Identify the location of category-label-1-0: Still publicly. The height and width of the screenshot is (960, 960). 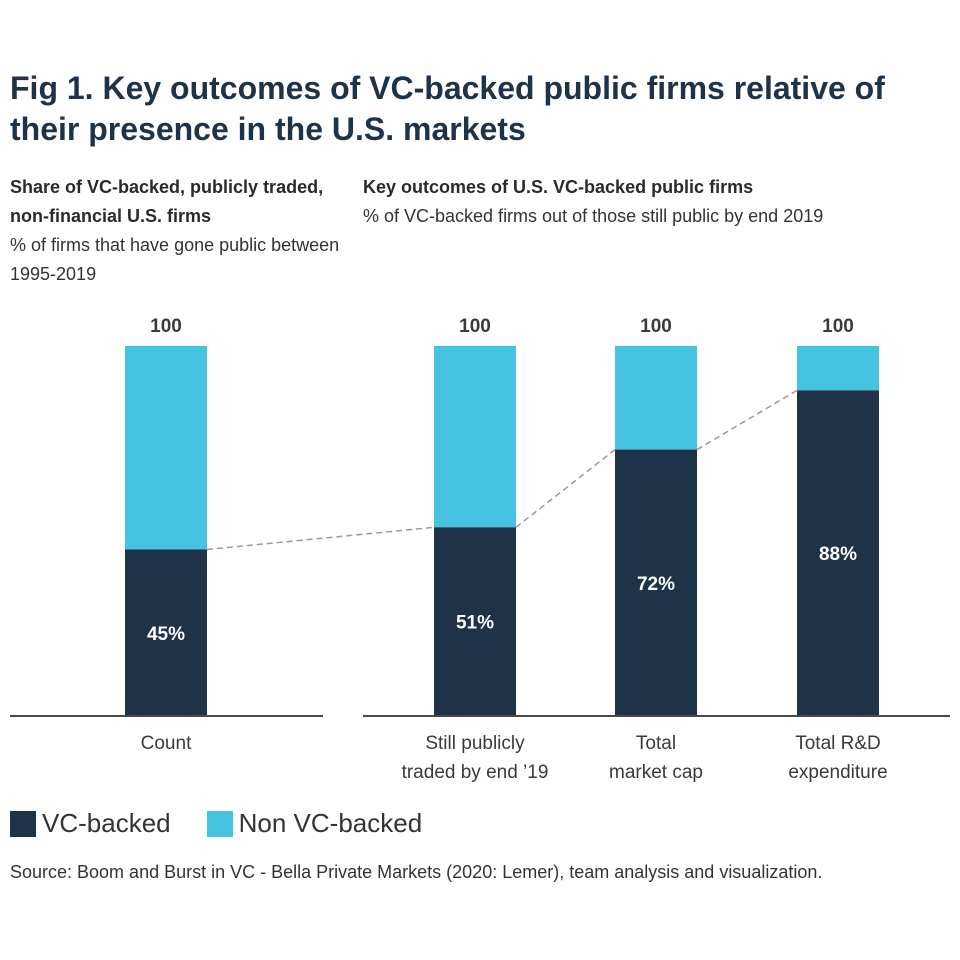
(475, 743).